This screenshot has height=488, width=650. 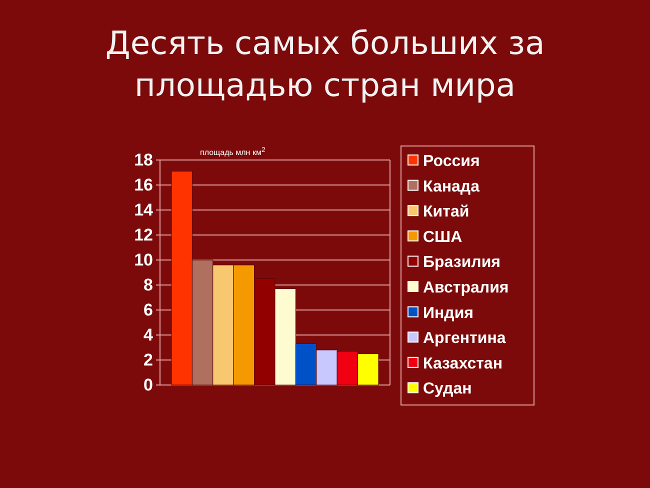 I want to click on legend-label: Россия, so click(x=451, y=161).